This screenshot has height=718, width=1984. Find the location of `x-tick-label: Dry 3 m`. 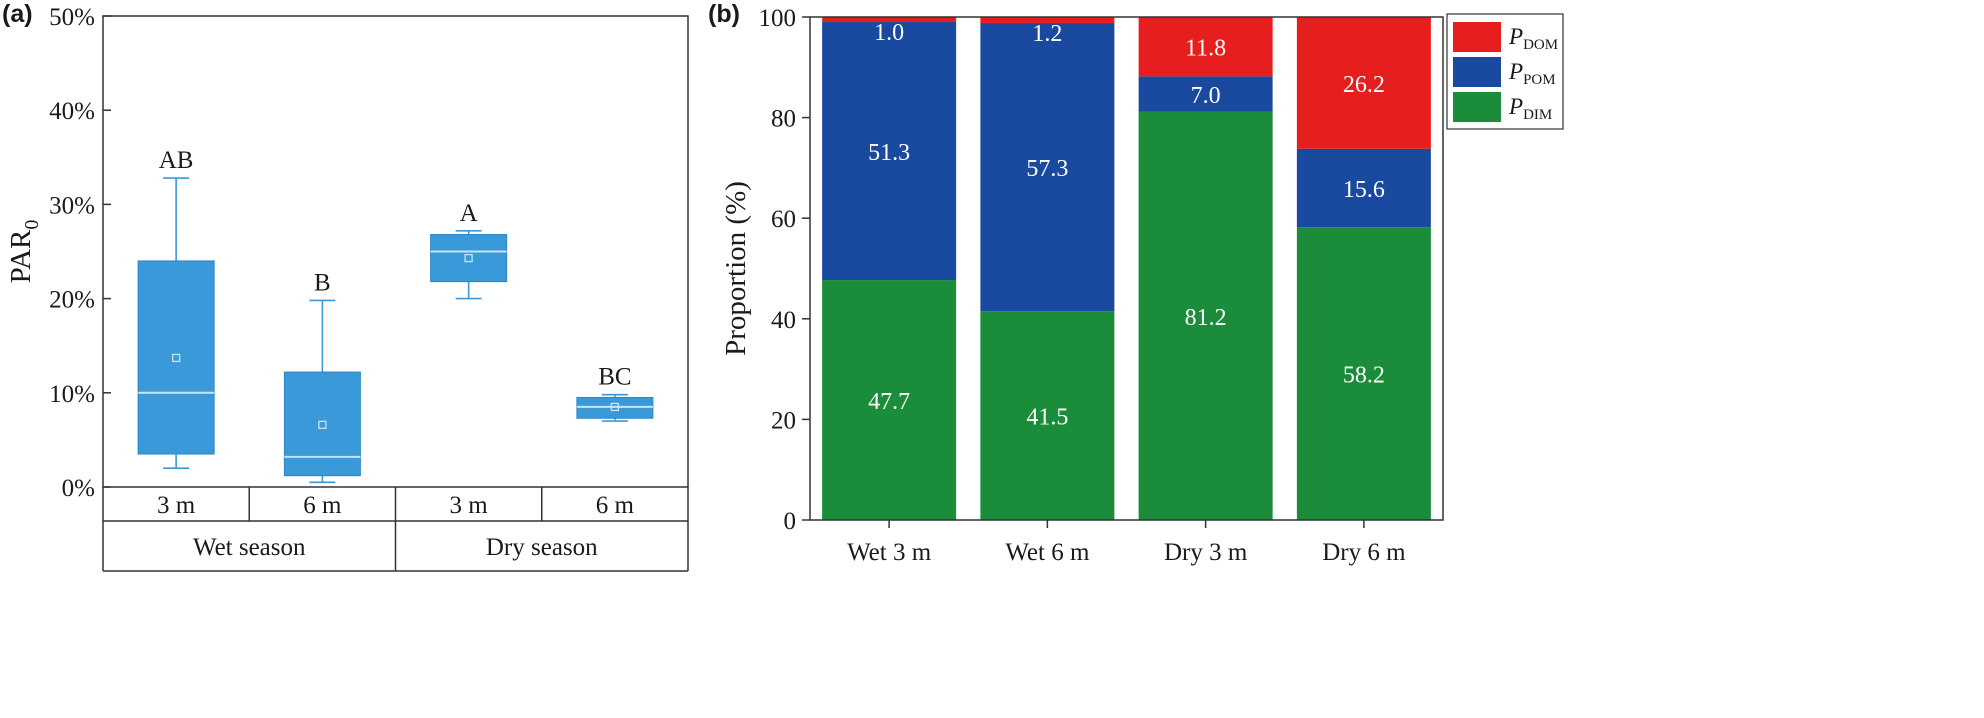

x-tick-label: Dry 3 m is located at coordinates (1206, 552).